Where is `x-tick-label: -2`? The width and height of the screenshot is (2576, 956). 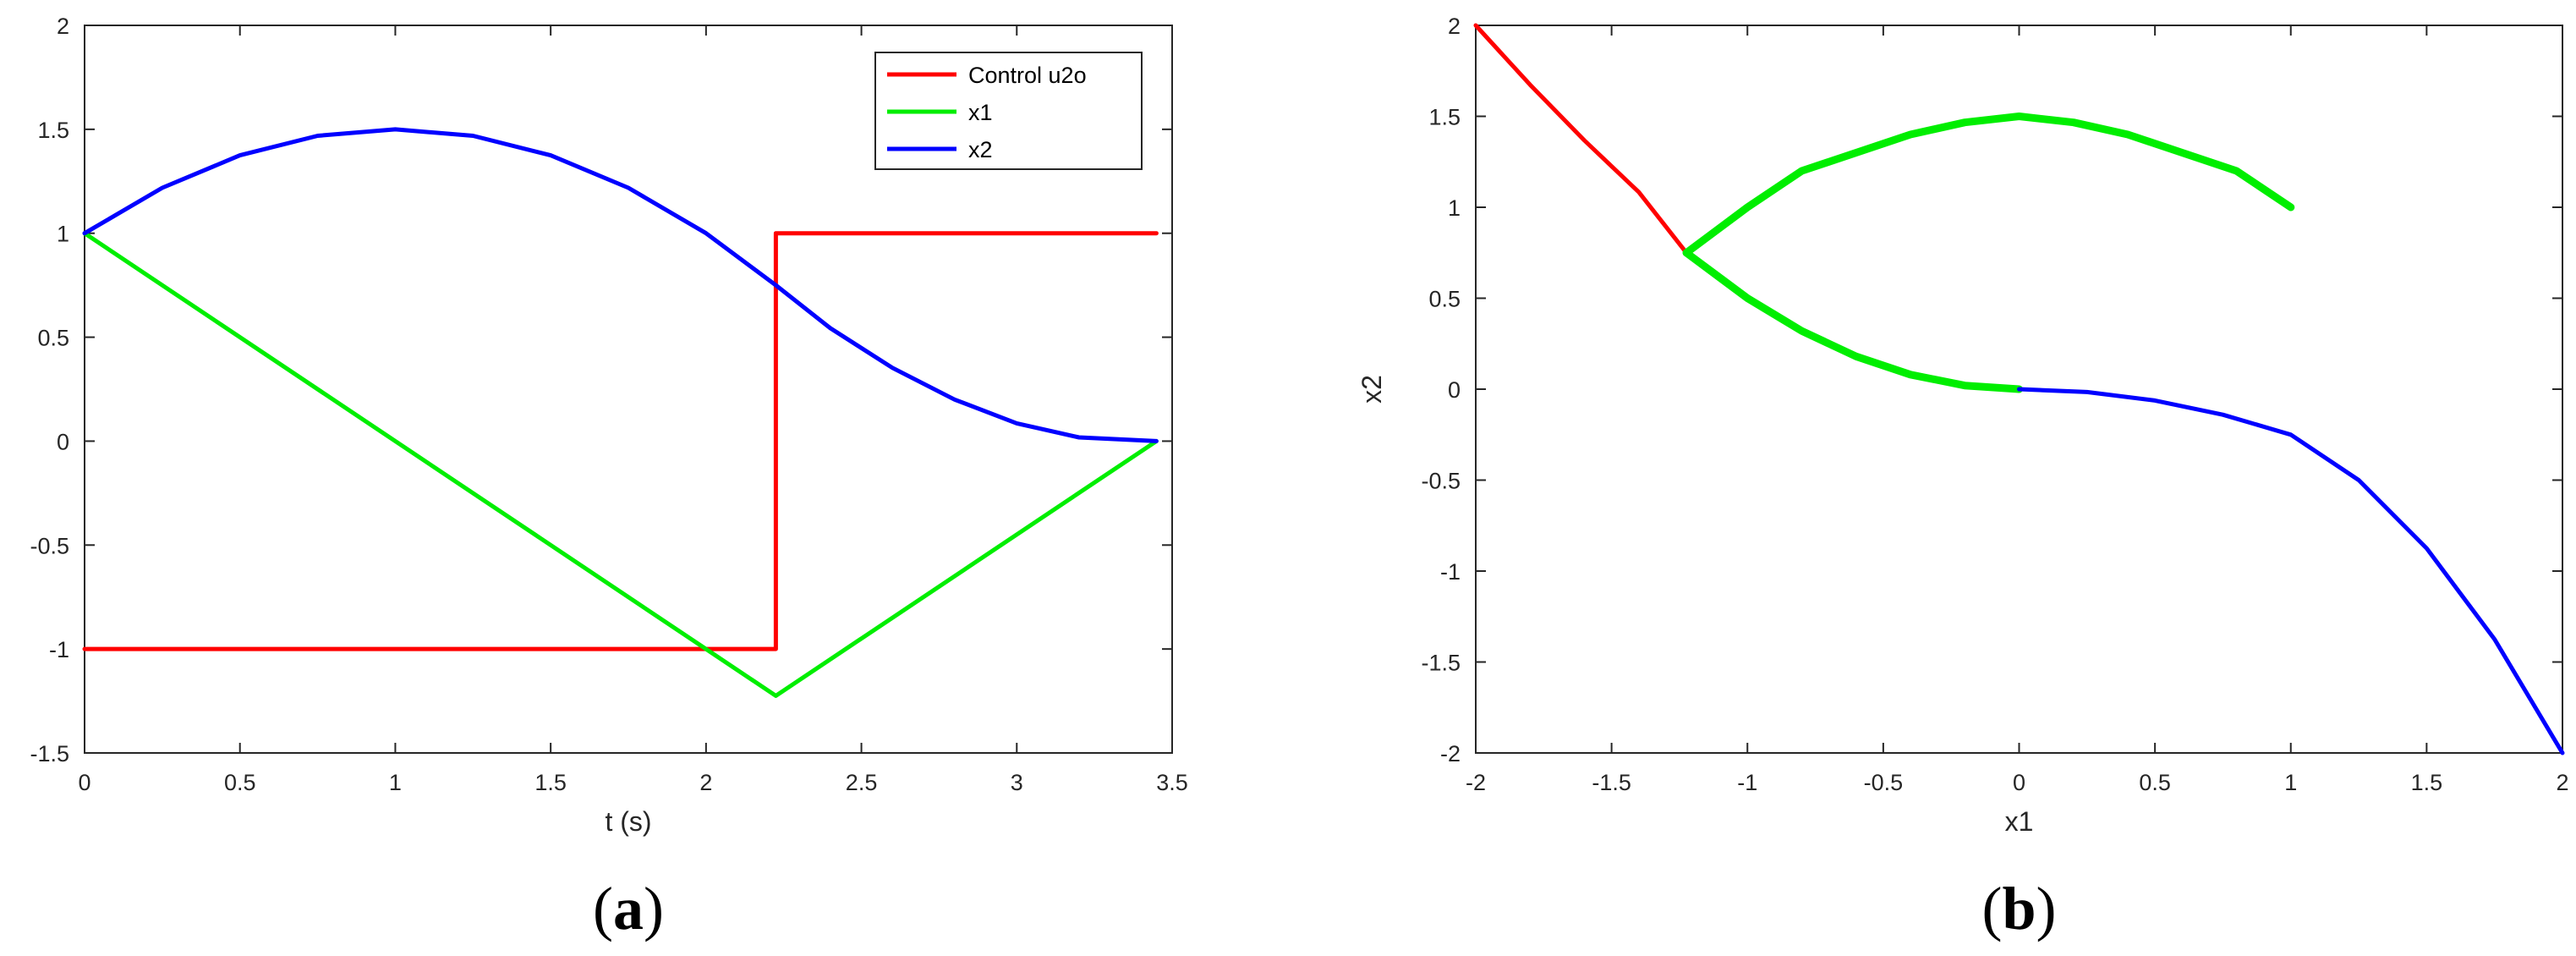
x-tick-label: -2 is located at coordinates (1476, 782).